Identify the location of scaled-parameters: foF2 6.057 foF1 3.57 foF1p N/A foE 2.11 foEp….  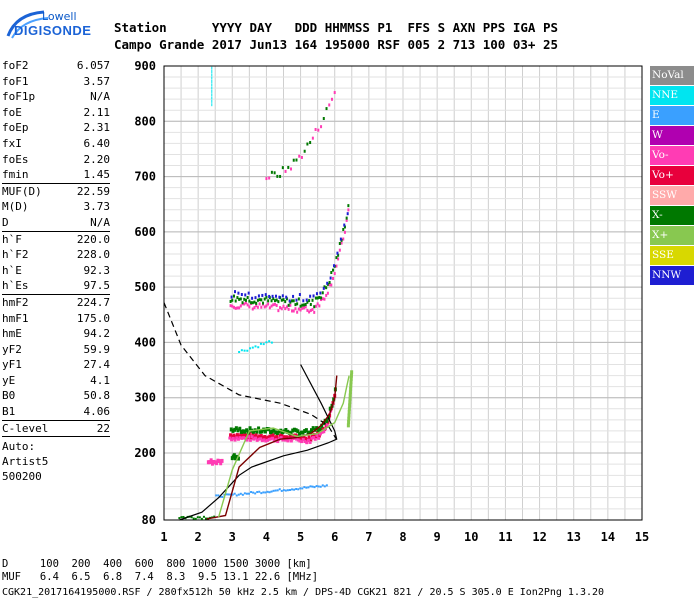
(56, 271).